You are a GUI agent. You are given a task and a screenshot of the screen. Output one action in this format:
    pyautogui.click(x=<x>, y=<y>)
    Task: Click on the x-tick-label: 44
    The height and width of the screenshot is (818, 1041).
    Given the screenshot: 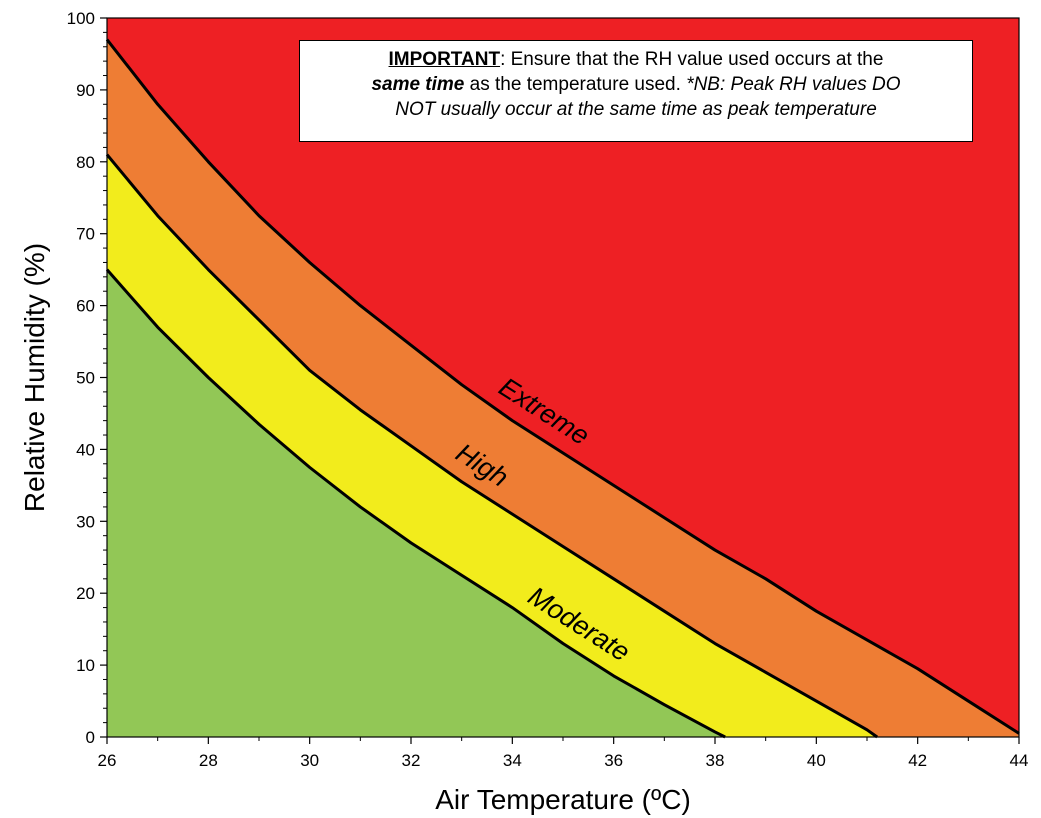 What is the action you would take?
    pyautogui.click(x=1019, y=760)
    